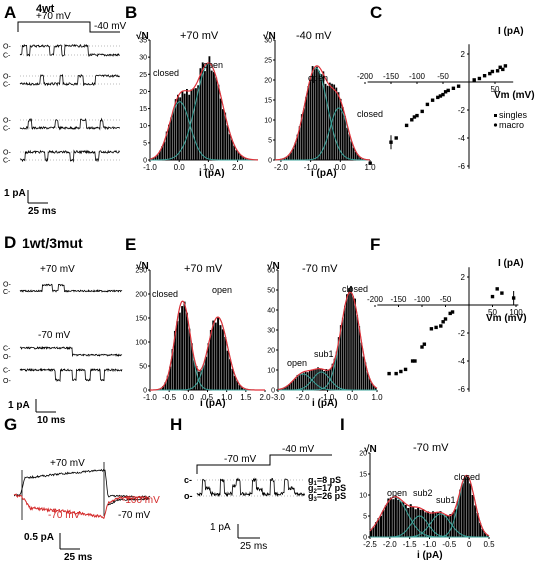 The height and width of the screenshot is (563, 560). Describe the element at coordinates (203, 269) in the screenshot. I see `e-left-title: +70 mV` at that location.